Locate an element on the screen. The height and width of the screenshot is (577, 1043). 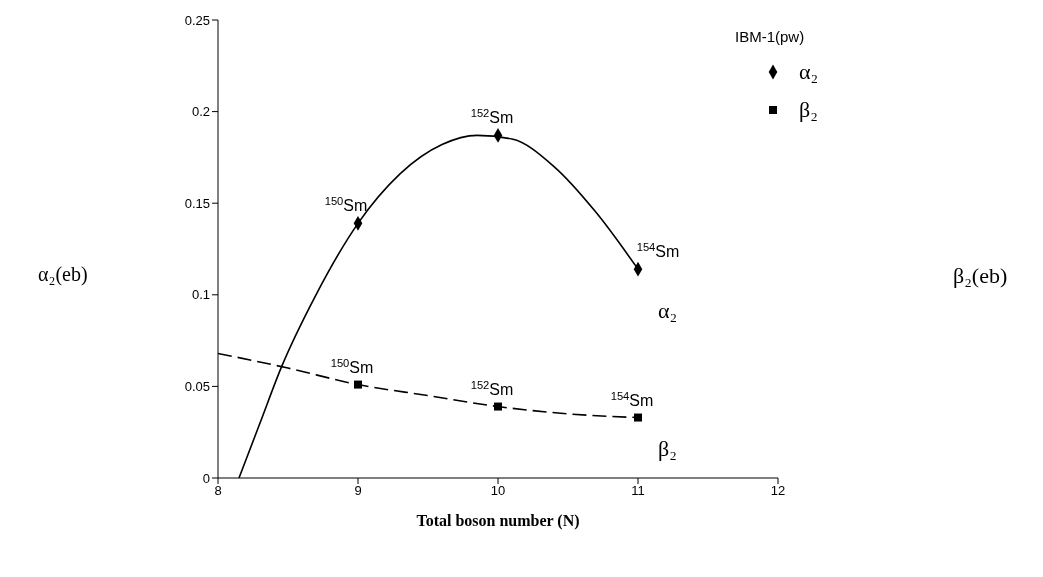
x-tick-label: 12 is located at coordinates (778, 491).